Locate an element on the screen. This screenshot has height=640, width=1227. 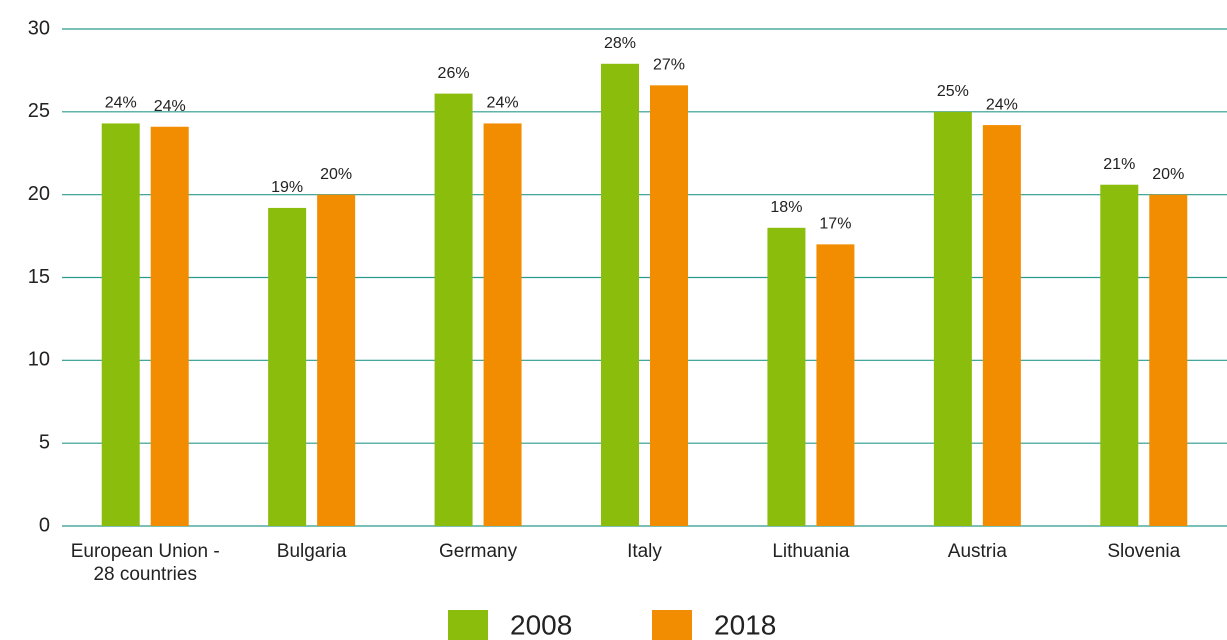
x-tick-label: Germany is located at coordinates (478, 551).